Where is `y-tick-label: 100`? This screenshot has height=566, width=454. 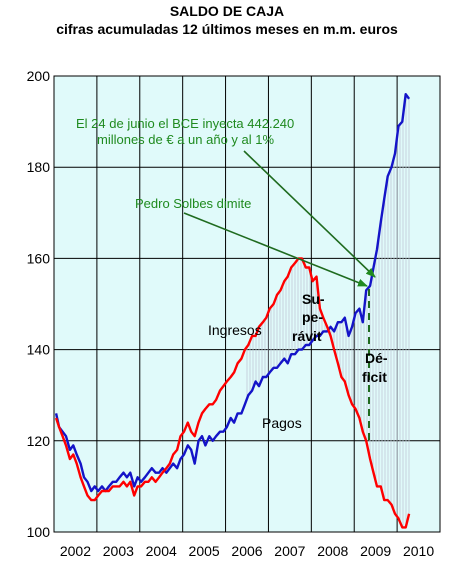 y-tick-label: 100 is located at coordinates (39, 532).